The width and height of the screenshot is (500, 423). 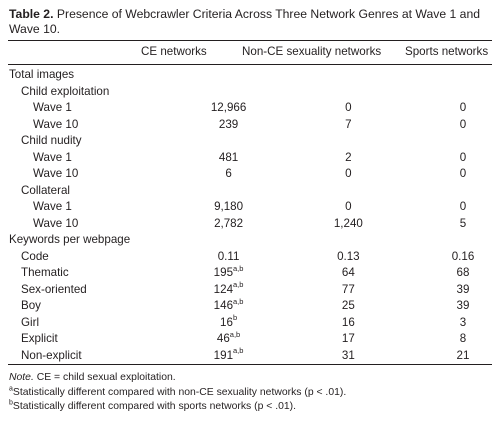 What do you see at coordinates (348, 323) in the screenshot?
I see `cell-non-ce: 16` at bounding box center [348, 323].